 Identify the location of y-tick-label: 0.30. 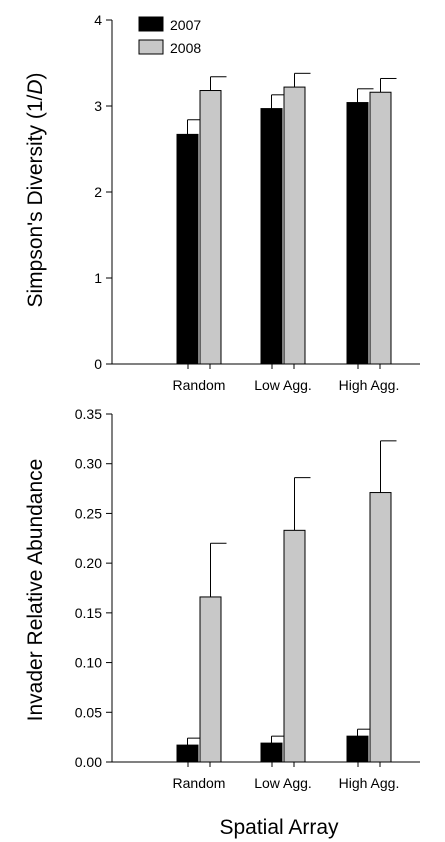
(88, 464).